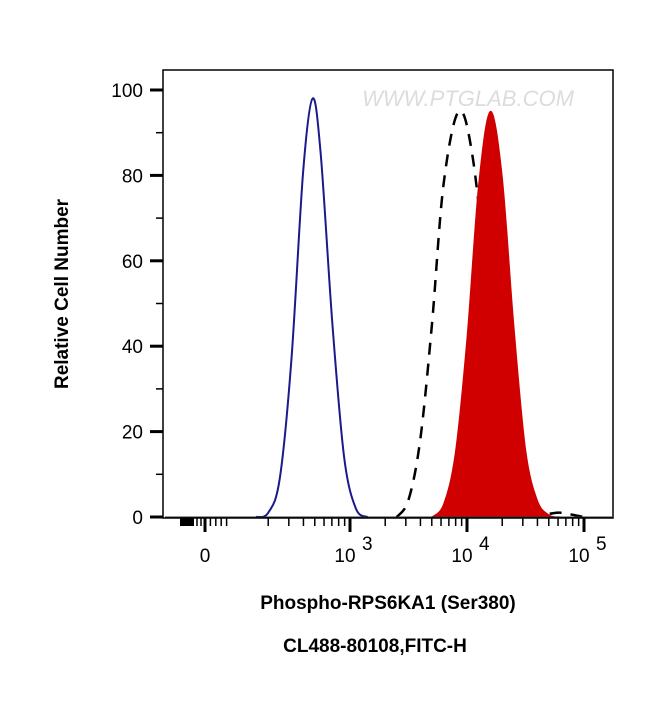 This screenshot has height=711, width=650. What do you see at coordinates (601, 544) in the screenshot?
I see `x-tick-exponent: 5` at bounding box center [601, 544].